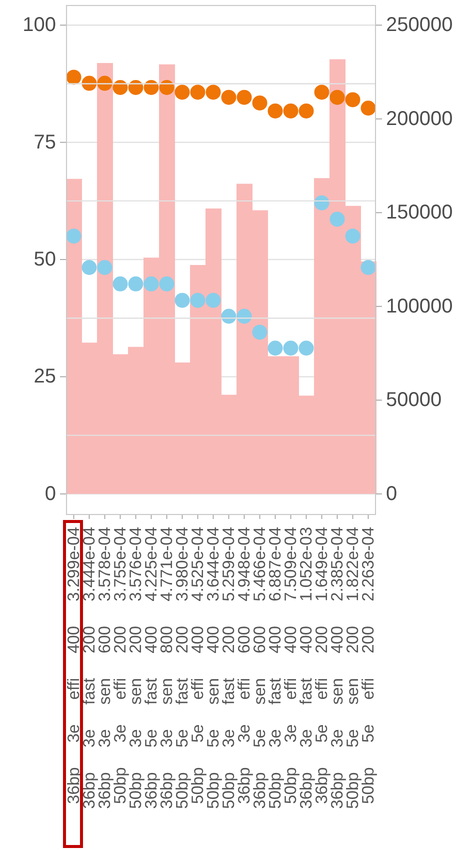 The height and width of the screenshot is (850, 467). Describe the element at coordinates (353, 668) in the screenshot. I see `x-tick-label: 50bp 5e sen 200 1.822e-04` at that location.